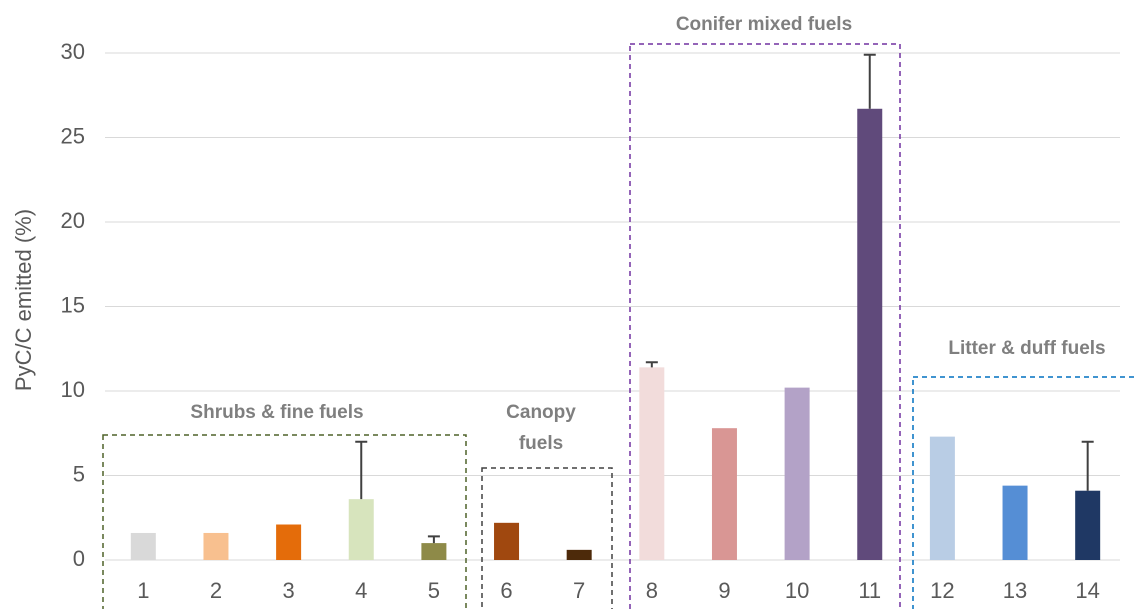  I want to click on y-axis-label: PyC/C emitted (%), so click(23, 300).